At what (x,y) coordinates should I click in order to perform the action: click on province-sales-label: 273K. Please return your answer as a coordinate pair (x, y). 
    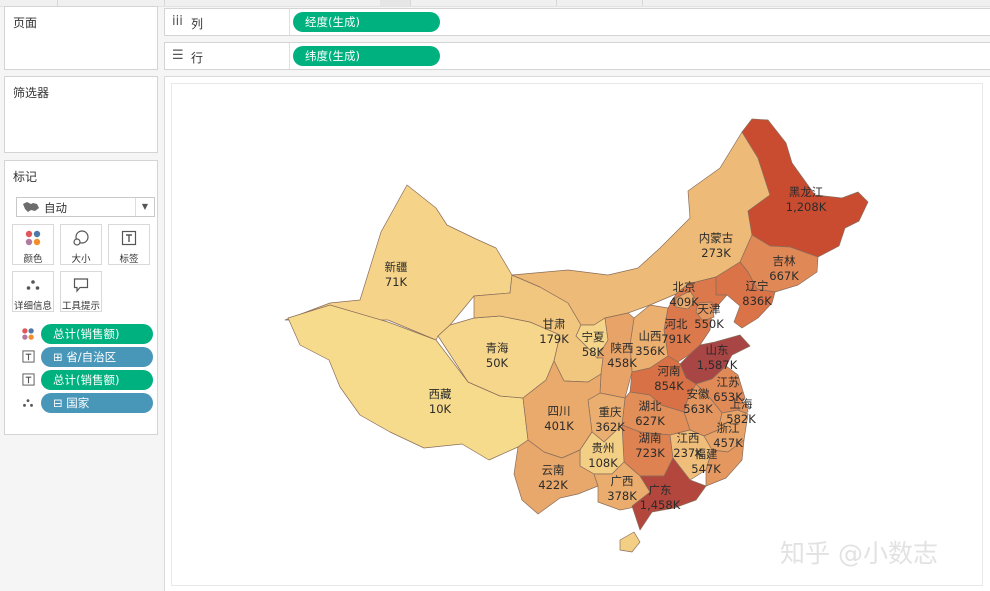
    Looking at the image, I should click on (716, 253).